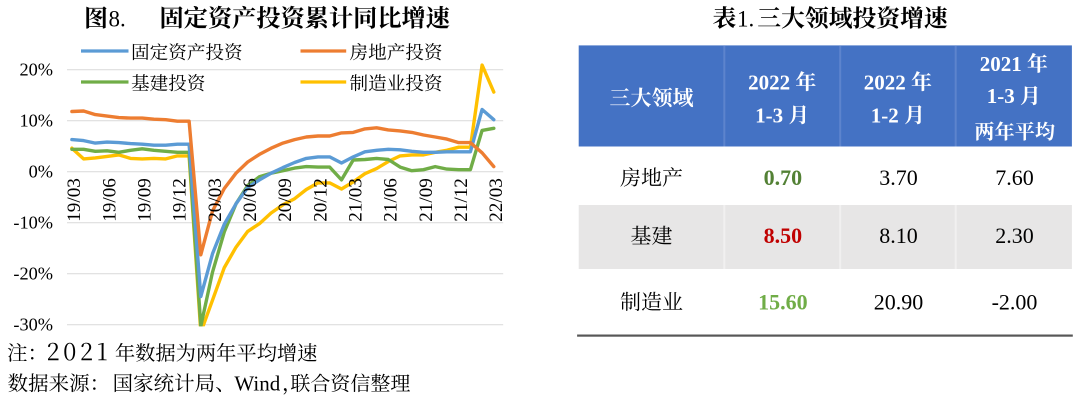 This screenshot has width=1080, height=408. I want to click on svg-text: 21/06, so click(391, 200).